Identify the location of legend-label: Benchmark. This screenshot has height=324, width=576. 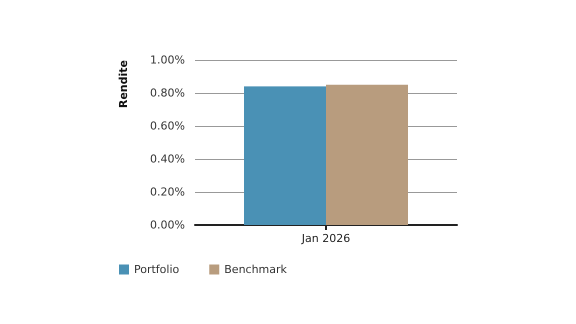
(256, 269).